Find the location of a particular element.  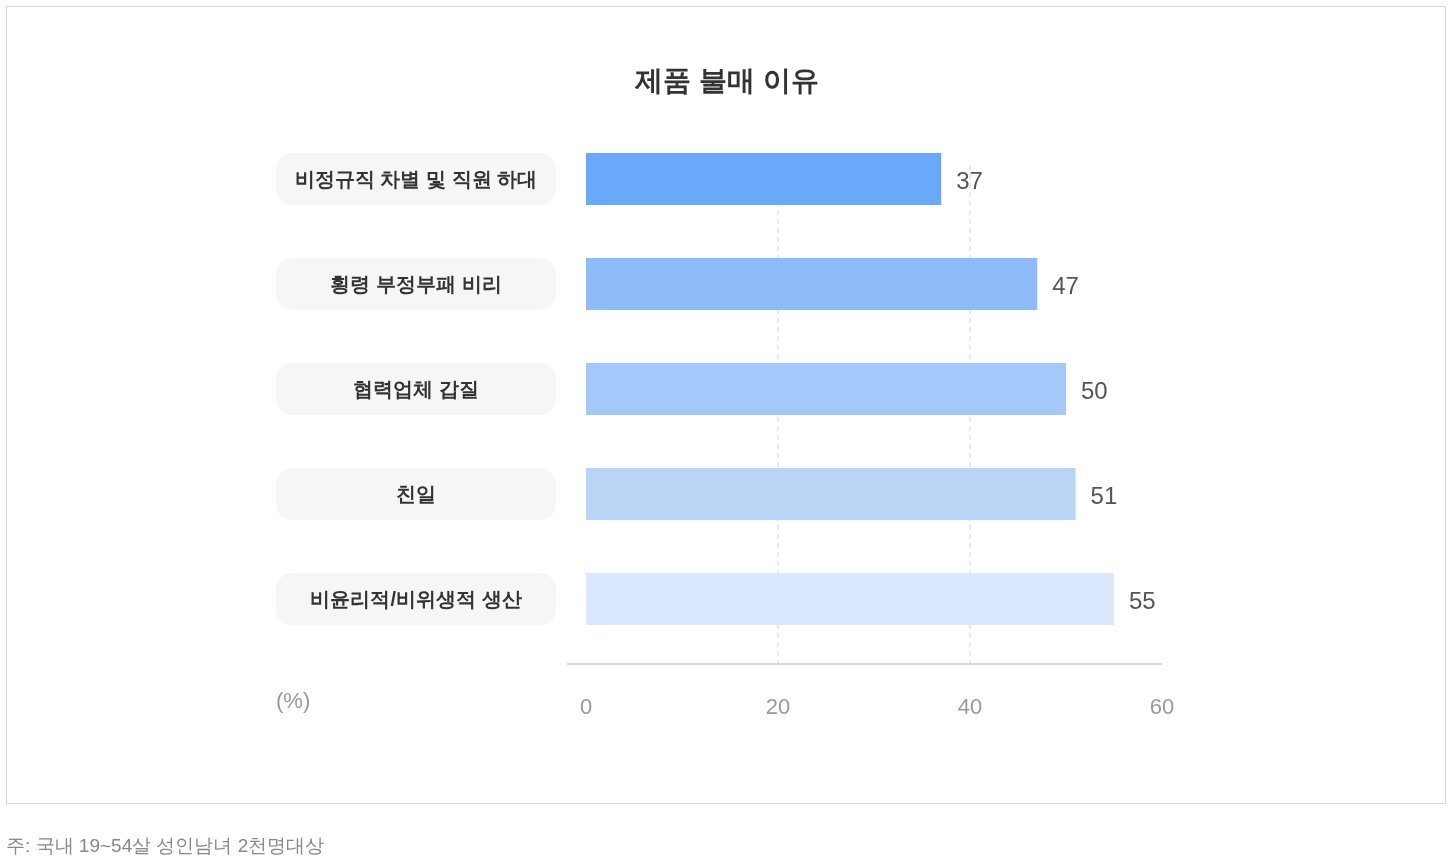

x-tick-label: 0 is located at coordinates (586, 706).